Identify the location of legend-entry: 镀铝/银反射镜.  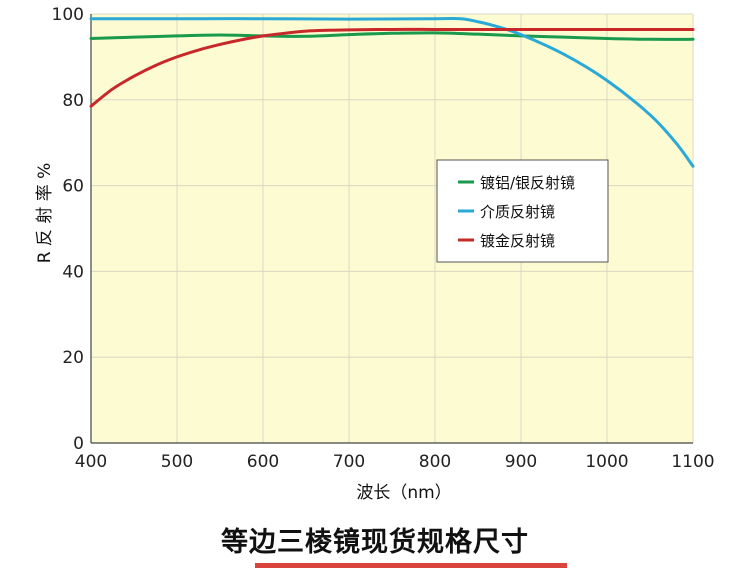
(527, 183).